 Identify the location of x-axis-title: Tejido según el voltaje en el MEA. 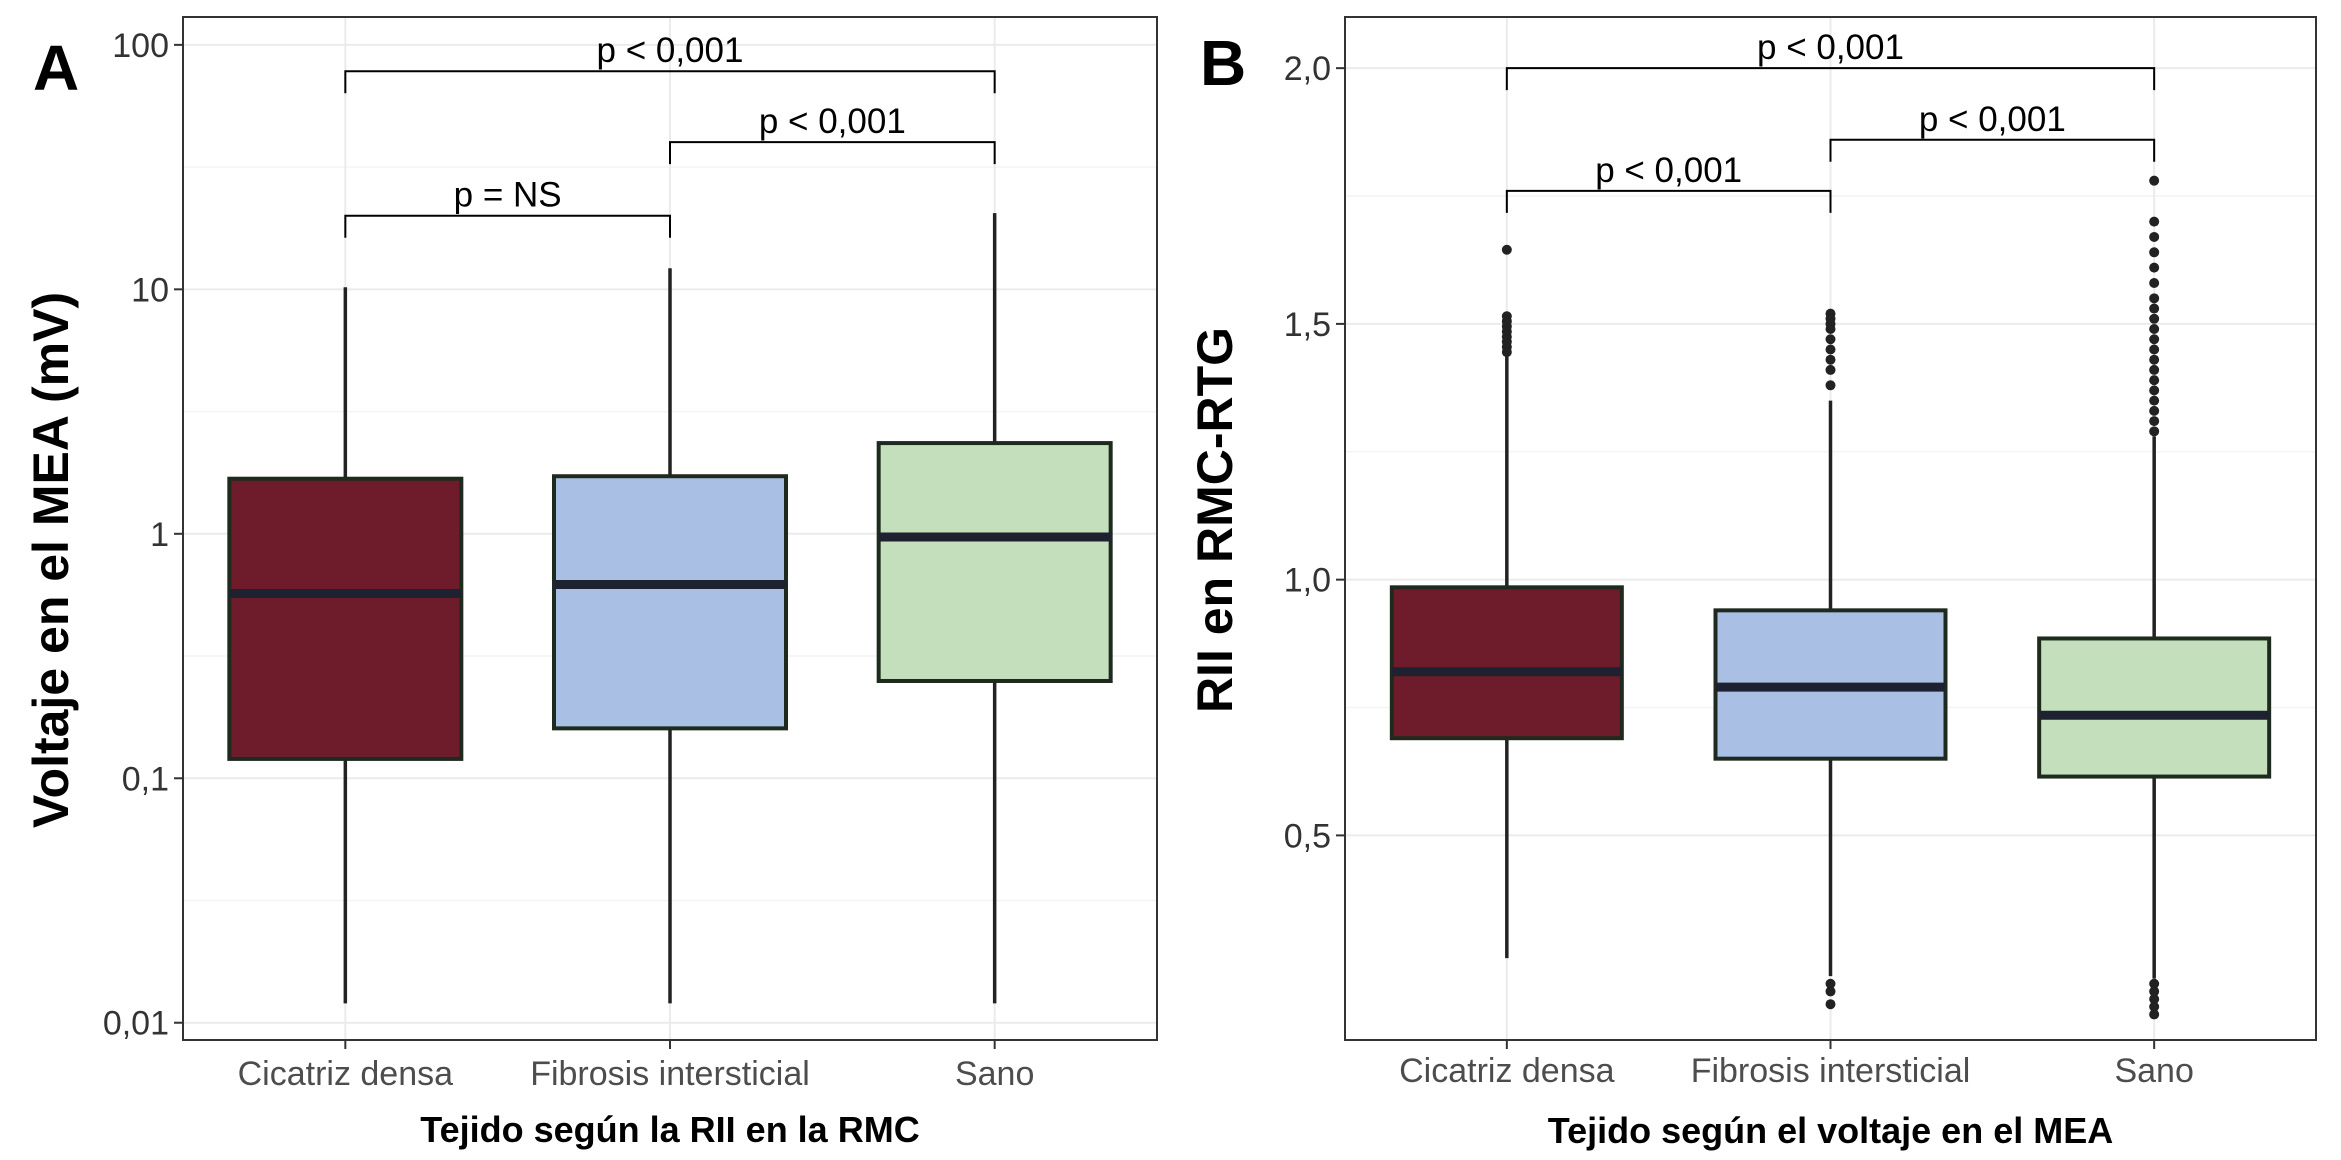
(1830, 1130).